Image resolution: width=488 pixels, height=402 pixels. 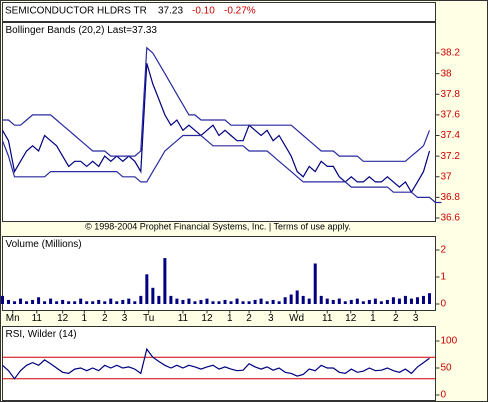 What do you see at coordinates (216, 363) in the screenshot?
I see `series-line` at bounding box center [216, 363].